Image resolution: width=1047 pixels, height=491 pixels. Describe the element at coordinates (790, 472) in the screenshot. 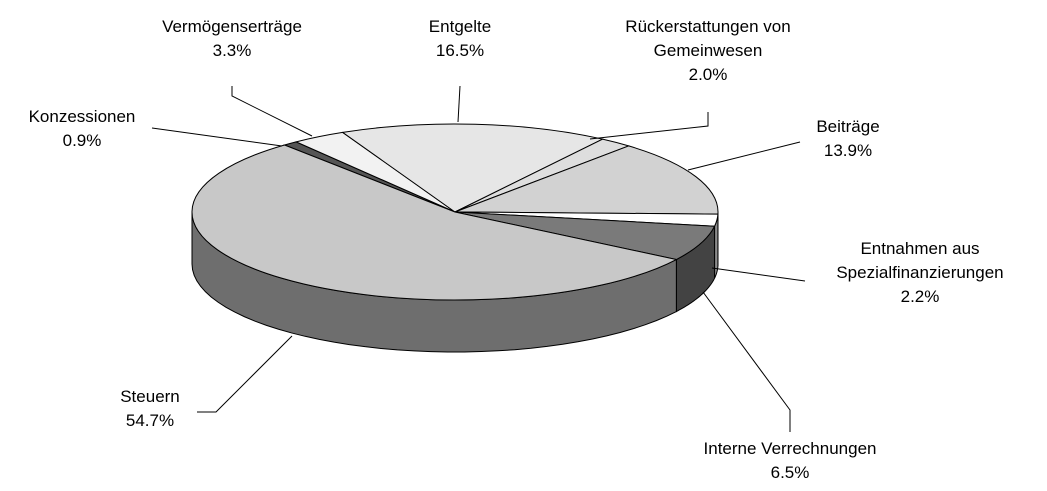

I see `value-label: 6.5%` at that location.